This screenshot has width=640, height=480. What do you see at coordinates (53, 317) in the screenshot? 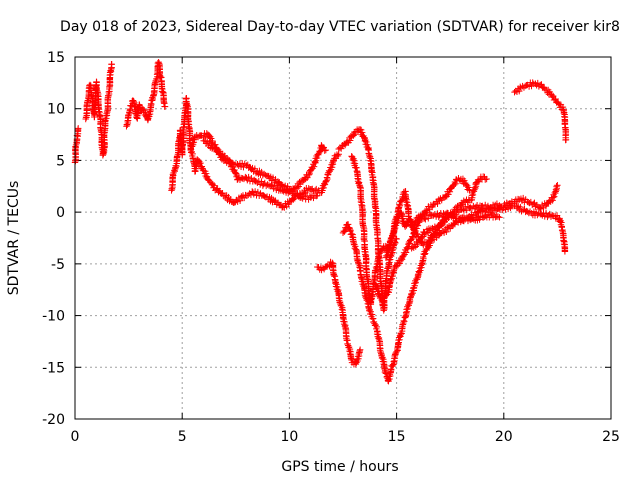
I see `y-tick-label: -10` at bounding box center [53, 317].